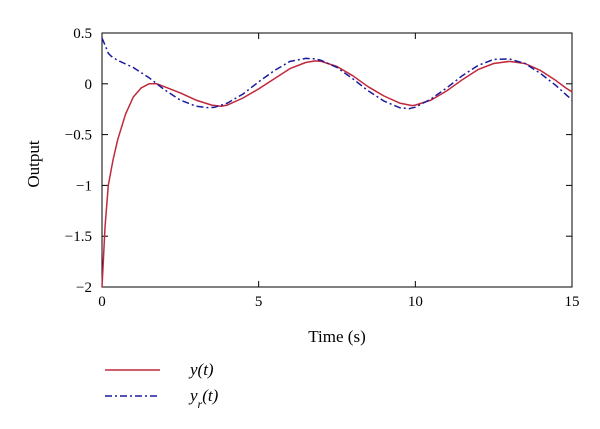 Image resolution: width=600 pixels, height=429 pixels. What do you see at coordinates (203, 398) in the screenshot?
I see `legend-label: yr(t)` at bounding box center [203, 398].